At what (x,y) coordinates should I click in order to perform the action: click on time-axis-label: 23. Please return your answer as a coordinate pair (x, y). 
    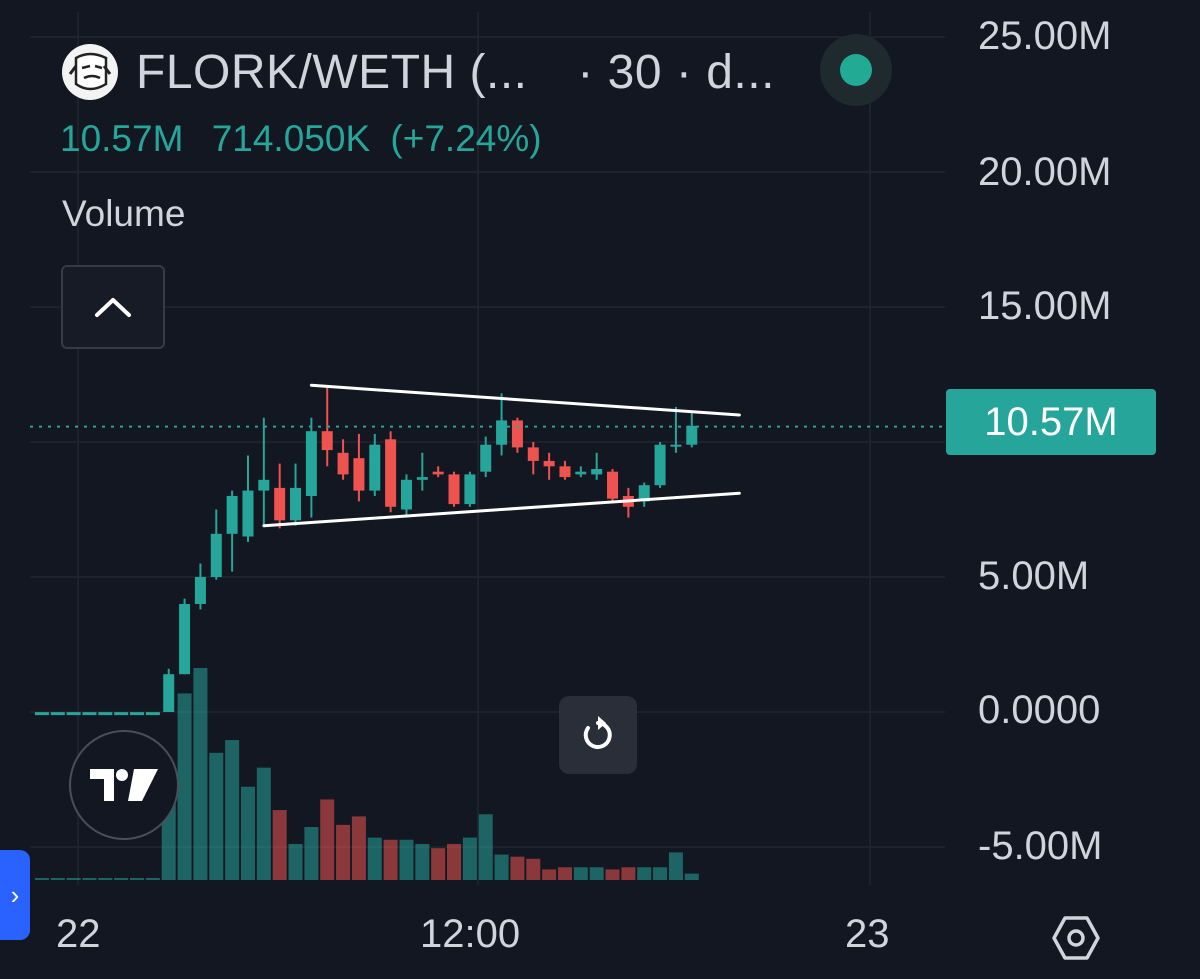
    Looking at the image, I should click on (867, 934).